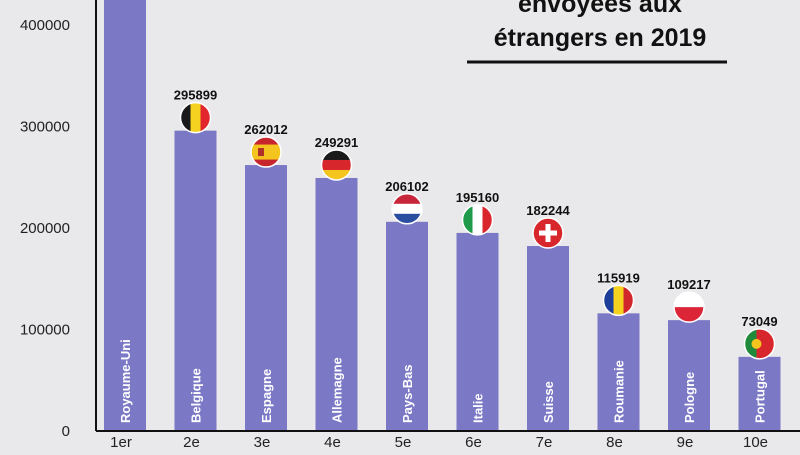  Describe the element at coordinates (403, 442) in the screenshot. I see `rank-label: 5e` at that location.